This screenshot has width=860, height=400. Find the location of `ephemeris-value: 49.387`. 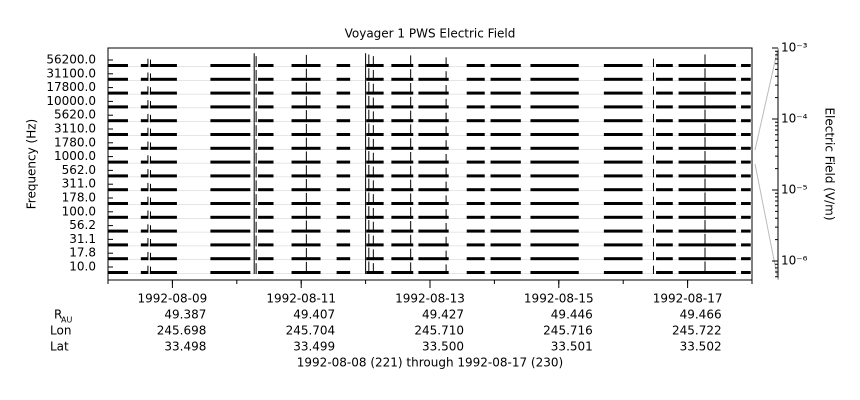

ephemeris-value: 49.387 is located at coordinates (185, 315).